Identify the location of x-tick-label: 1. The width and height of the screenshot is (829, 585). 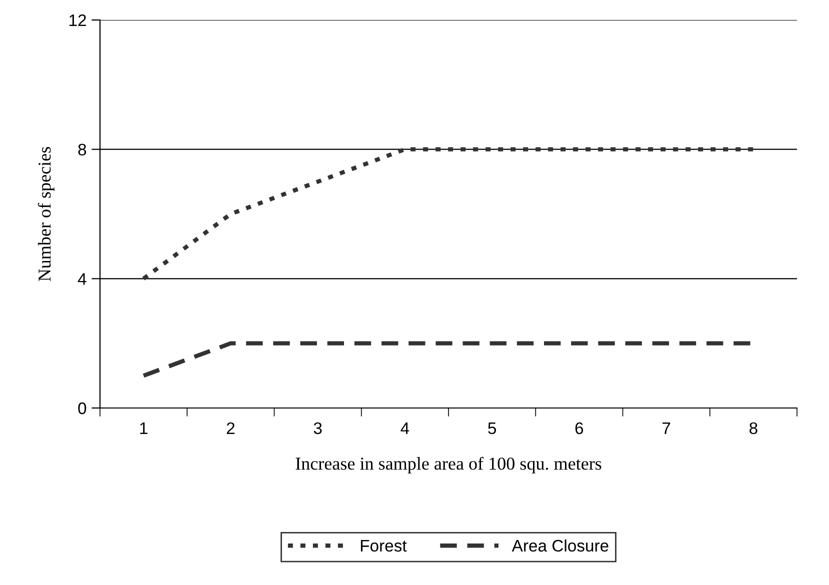
(144, 428).